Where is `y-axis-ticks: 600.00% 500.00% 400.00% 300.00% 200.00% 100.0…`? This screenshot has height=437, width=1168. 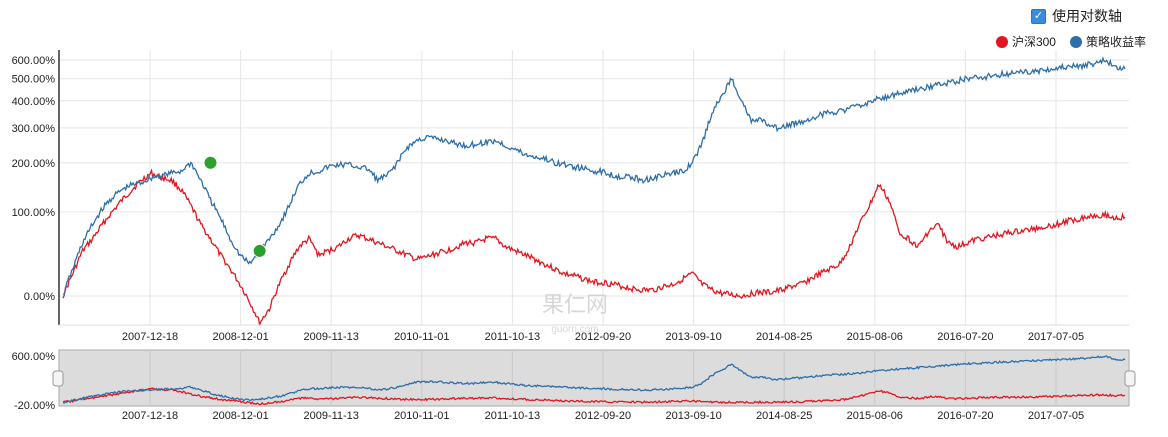
y-axis-ticks: 600.00% 500.00% 400.00% 300.00% 200.00% 100.0… is located at coordinates (34, 179).